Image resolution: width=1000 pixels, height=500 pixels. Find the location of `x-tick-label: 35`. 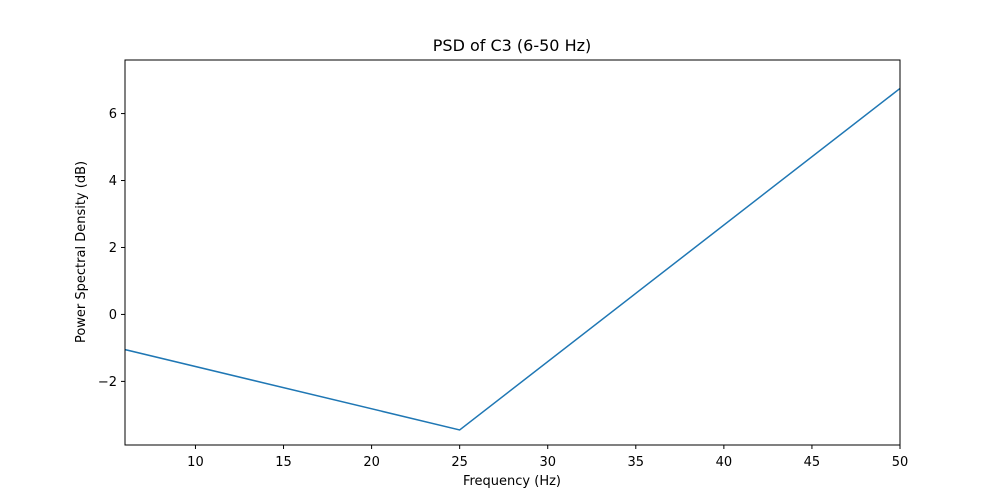

x-tick-label: 35 is located at coordinates (636, 462).